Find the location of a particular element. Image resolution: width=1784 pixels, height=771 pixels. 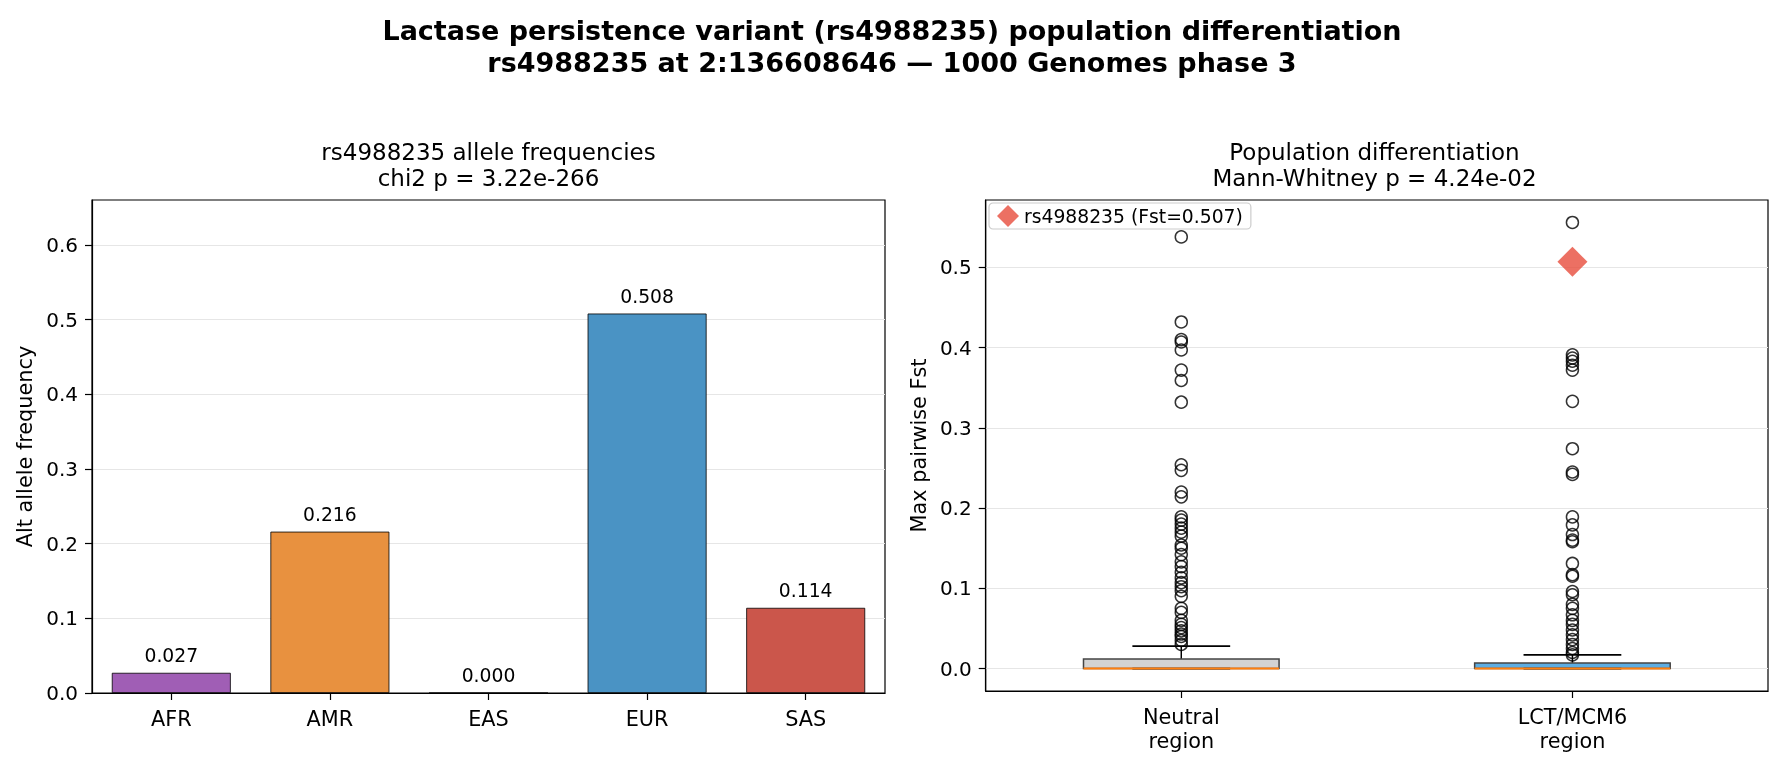

data-label: 0.508 is located at coordinates (647, 296).